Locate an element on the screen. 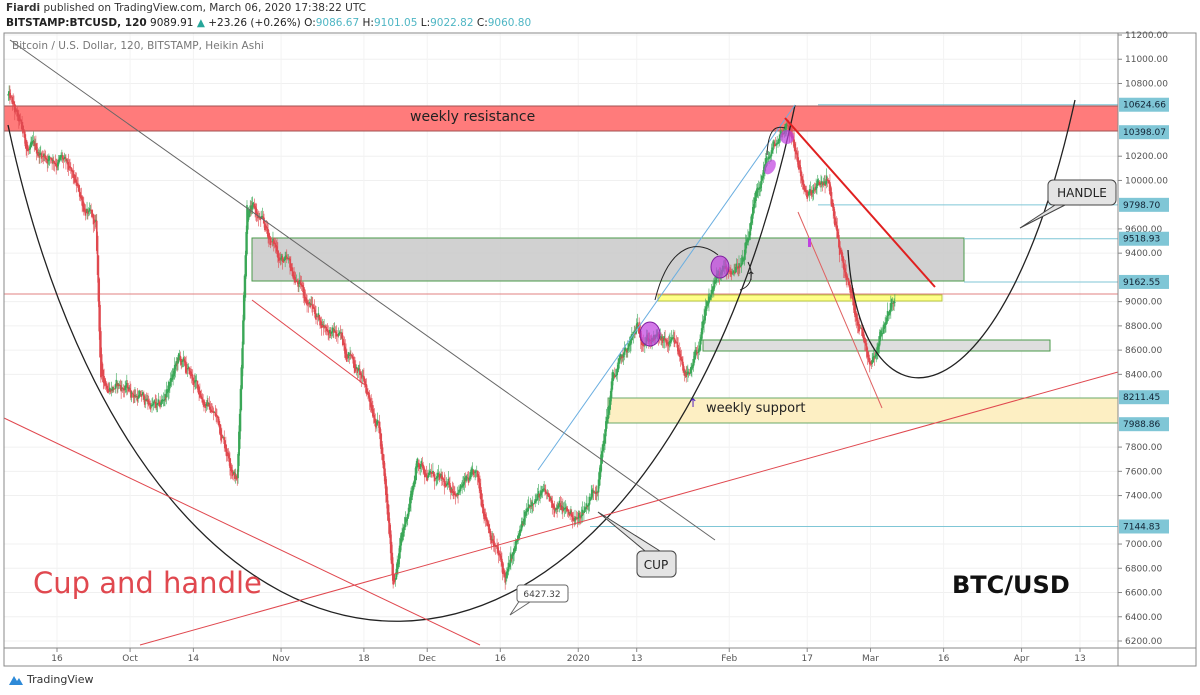 The height and width of the screenshot is (695, 1200). author: Fiardi is located at coordinates (23, 8).